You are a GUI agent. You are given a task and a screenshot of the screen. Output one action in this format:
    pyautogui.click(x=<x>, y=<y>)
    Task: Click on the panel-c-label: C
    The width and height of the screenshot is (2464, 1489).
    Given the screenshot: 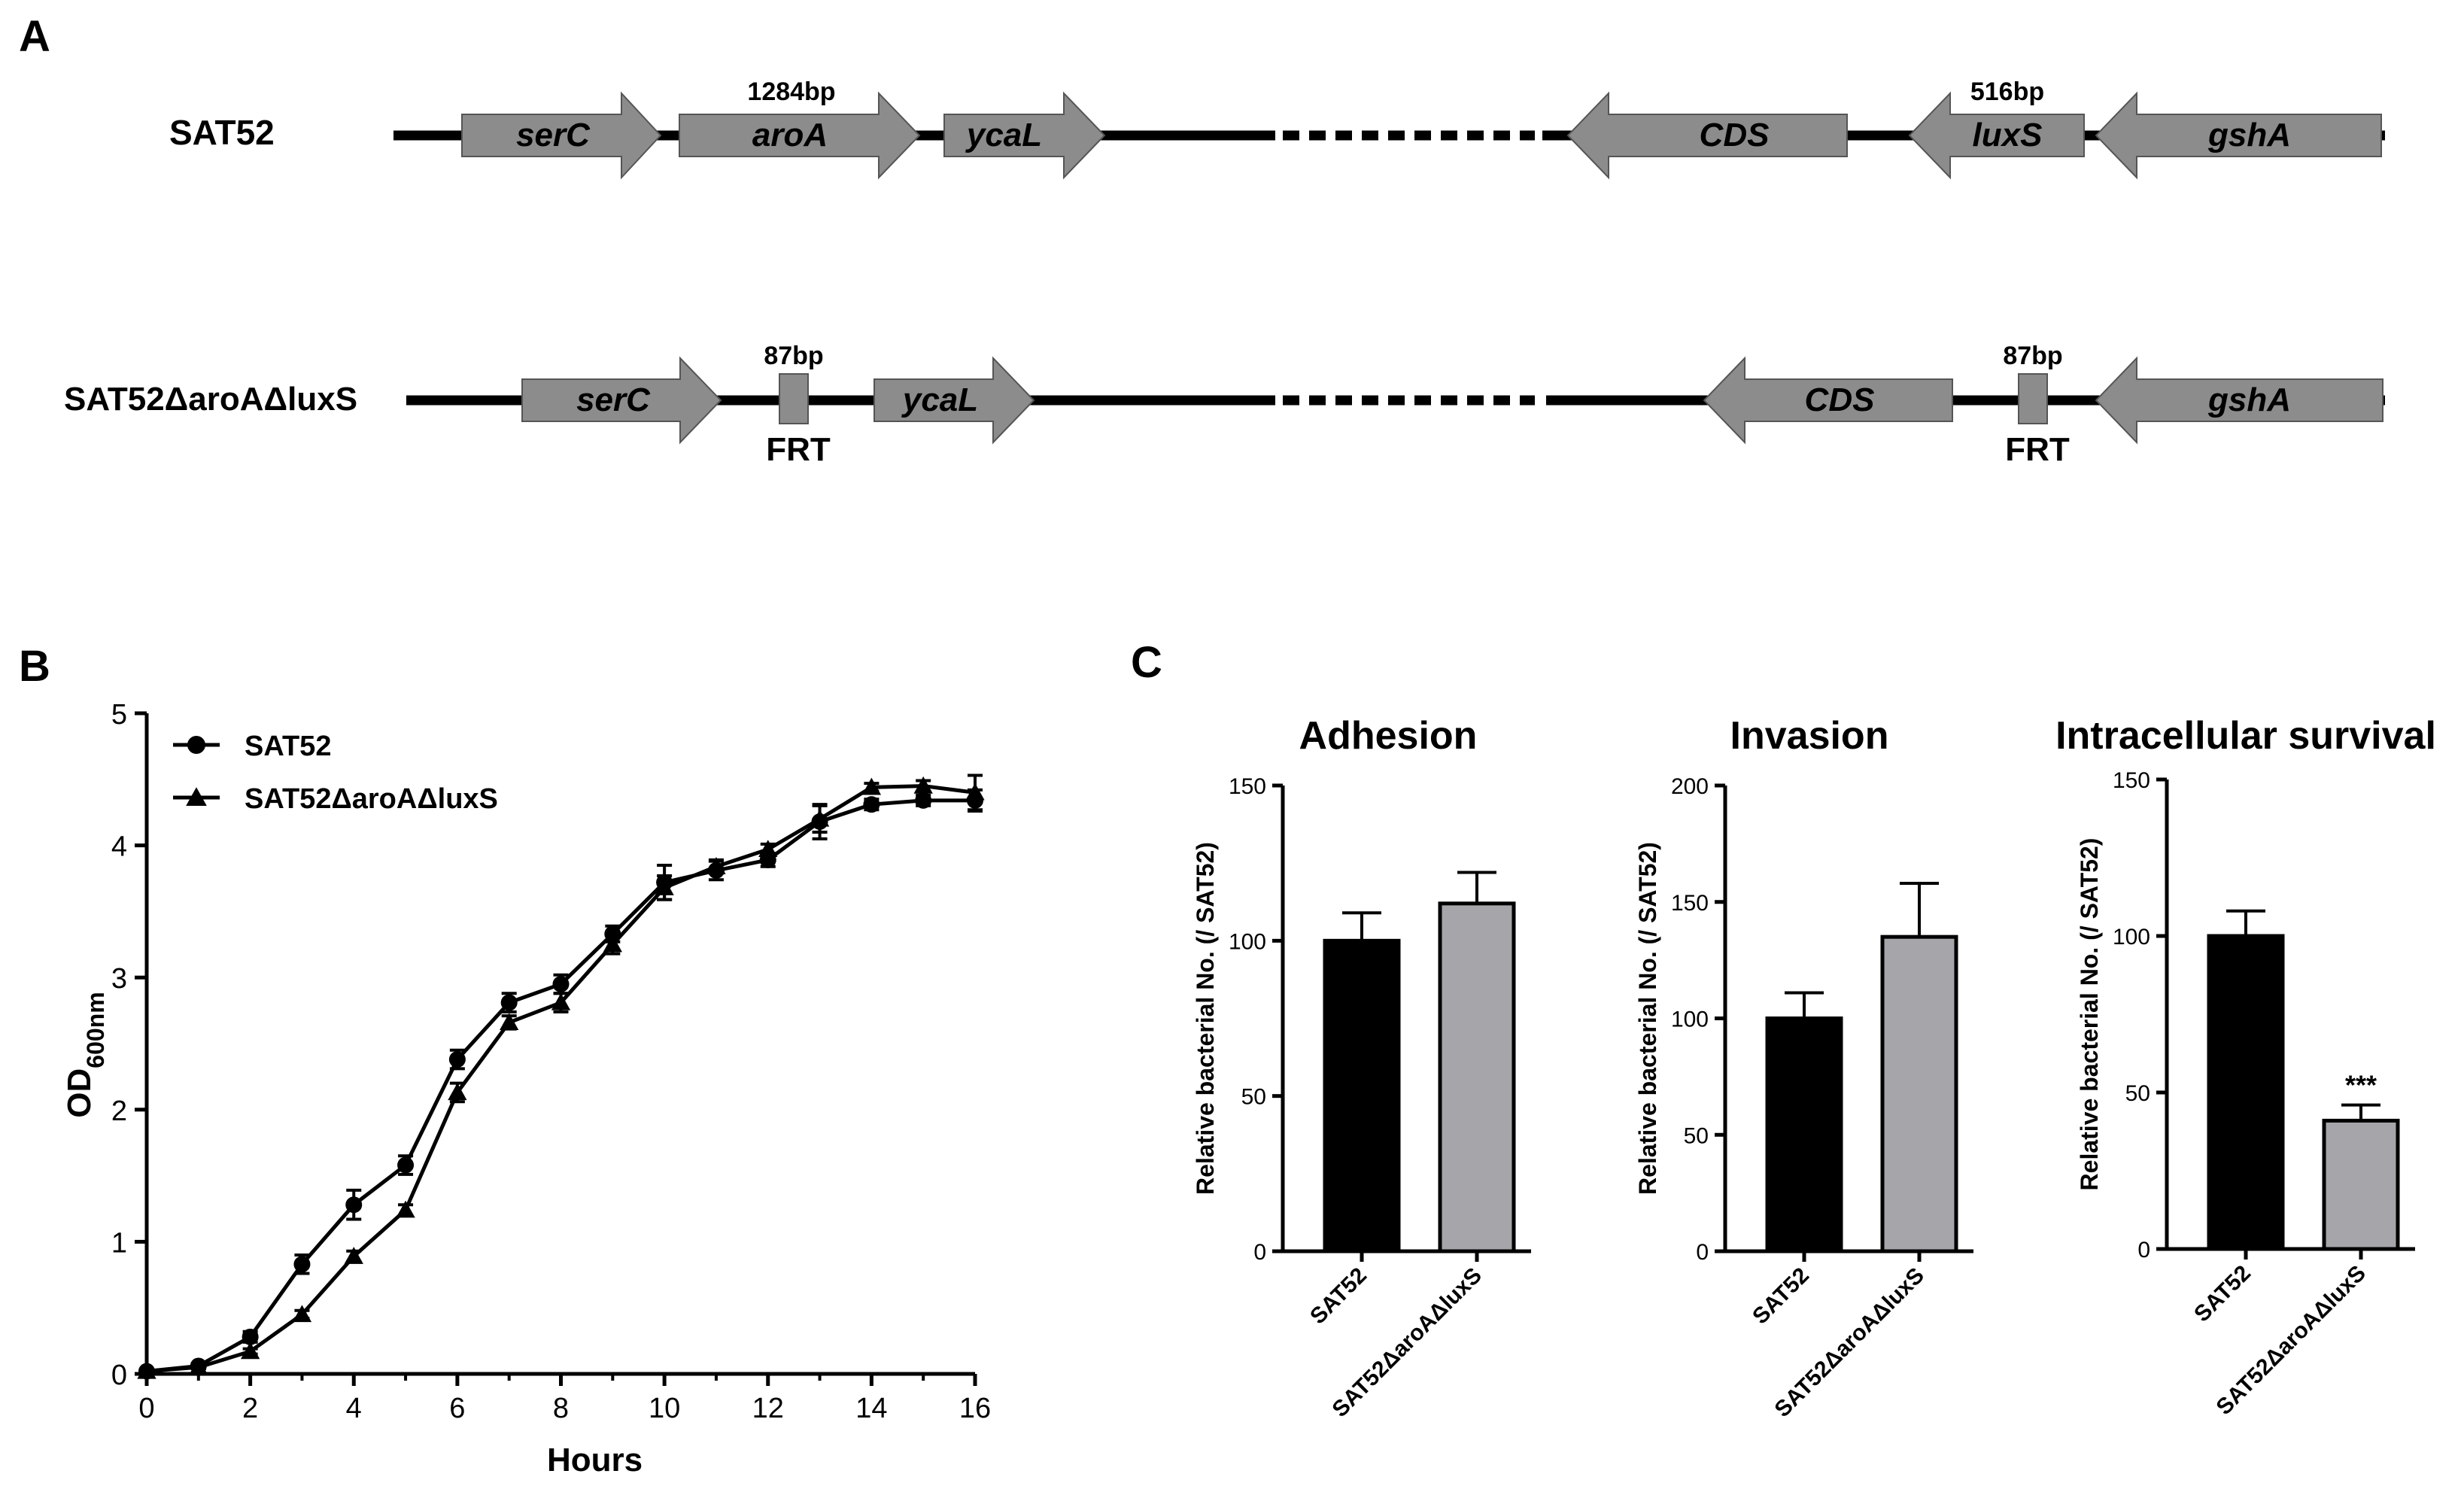 What is the action you would take?
    pyautogui.click(x=1146, y=662)
    